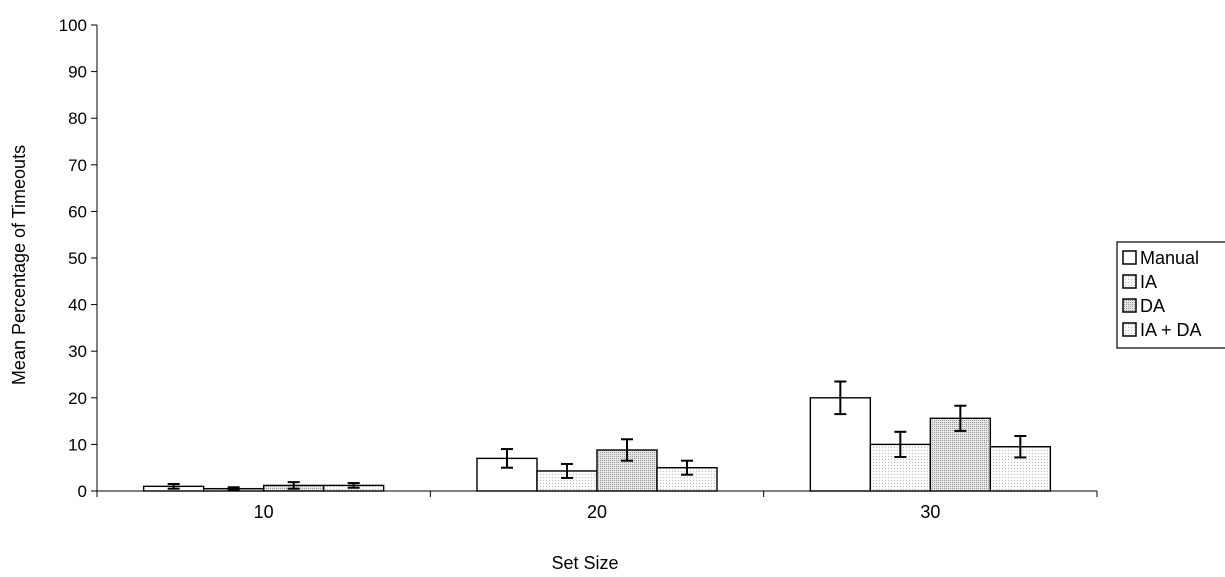 This screenshot has width=1225, height=577. I want to click on y-tick-label: 90, so click(77, 72).